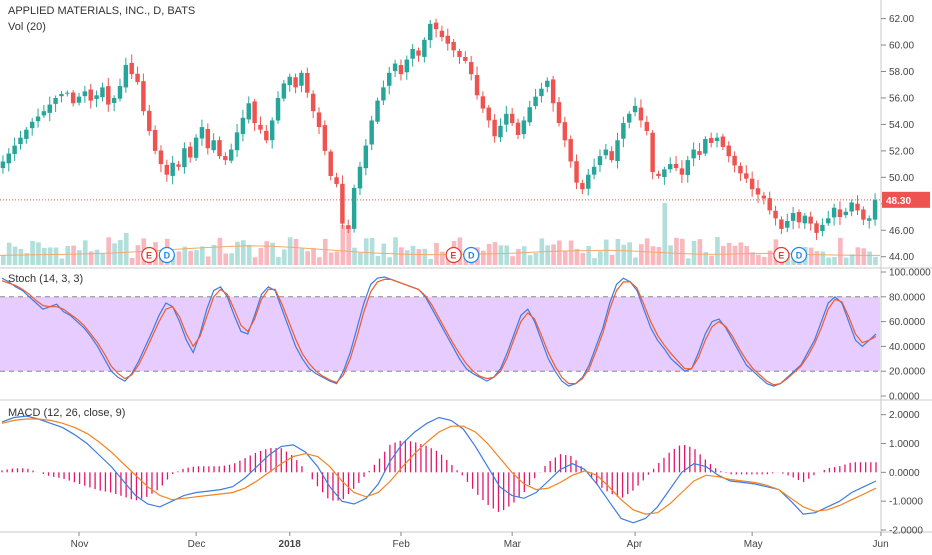  What do you see at coordinates (881, 544) in the screenshot?
I see `time-tick-label: Jun` at bounding box center [881, 544].